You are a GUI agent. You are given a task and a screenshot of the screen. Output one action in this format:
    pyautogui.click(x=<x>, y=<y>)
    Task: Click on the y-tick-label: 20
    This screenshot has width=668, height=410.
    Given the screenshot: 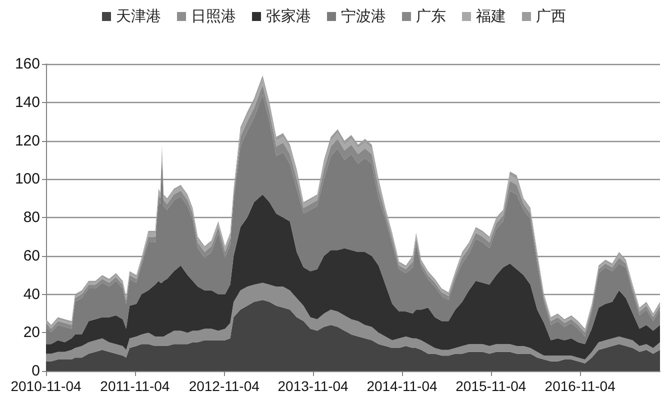 What is the action you would take?
    pyautogui.click(x=31, y=333)
    